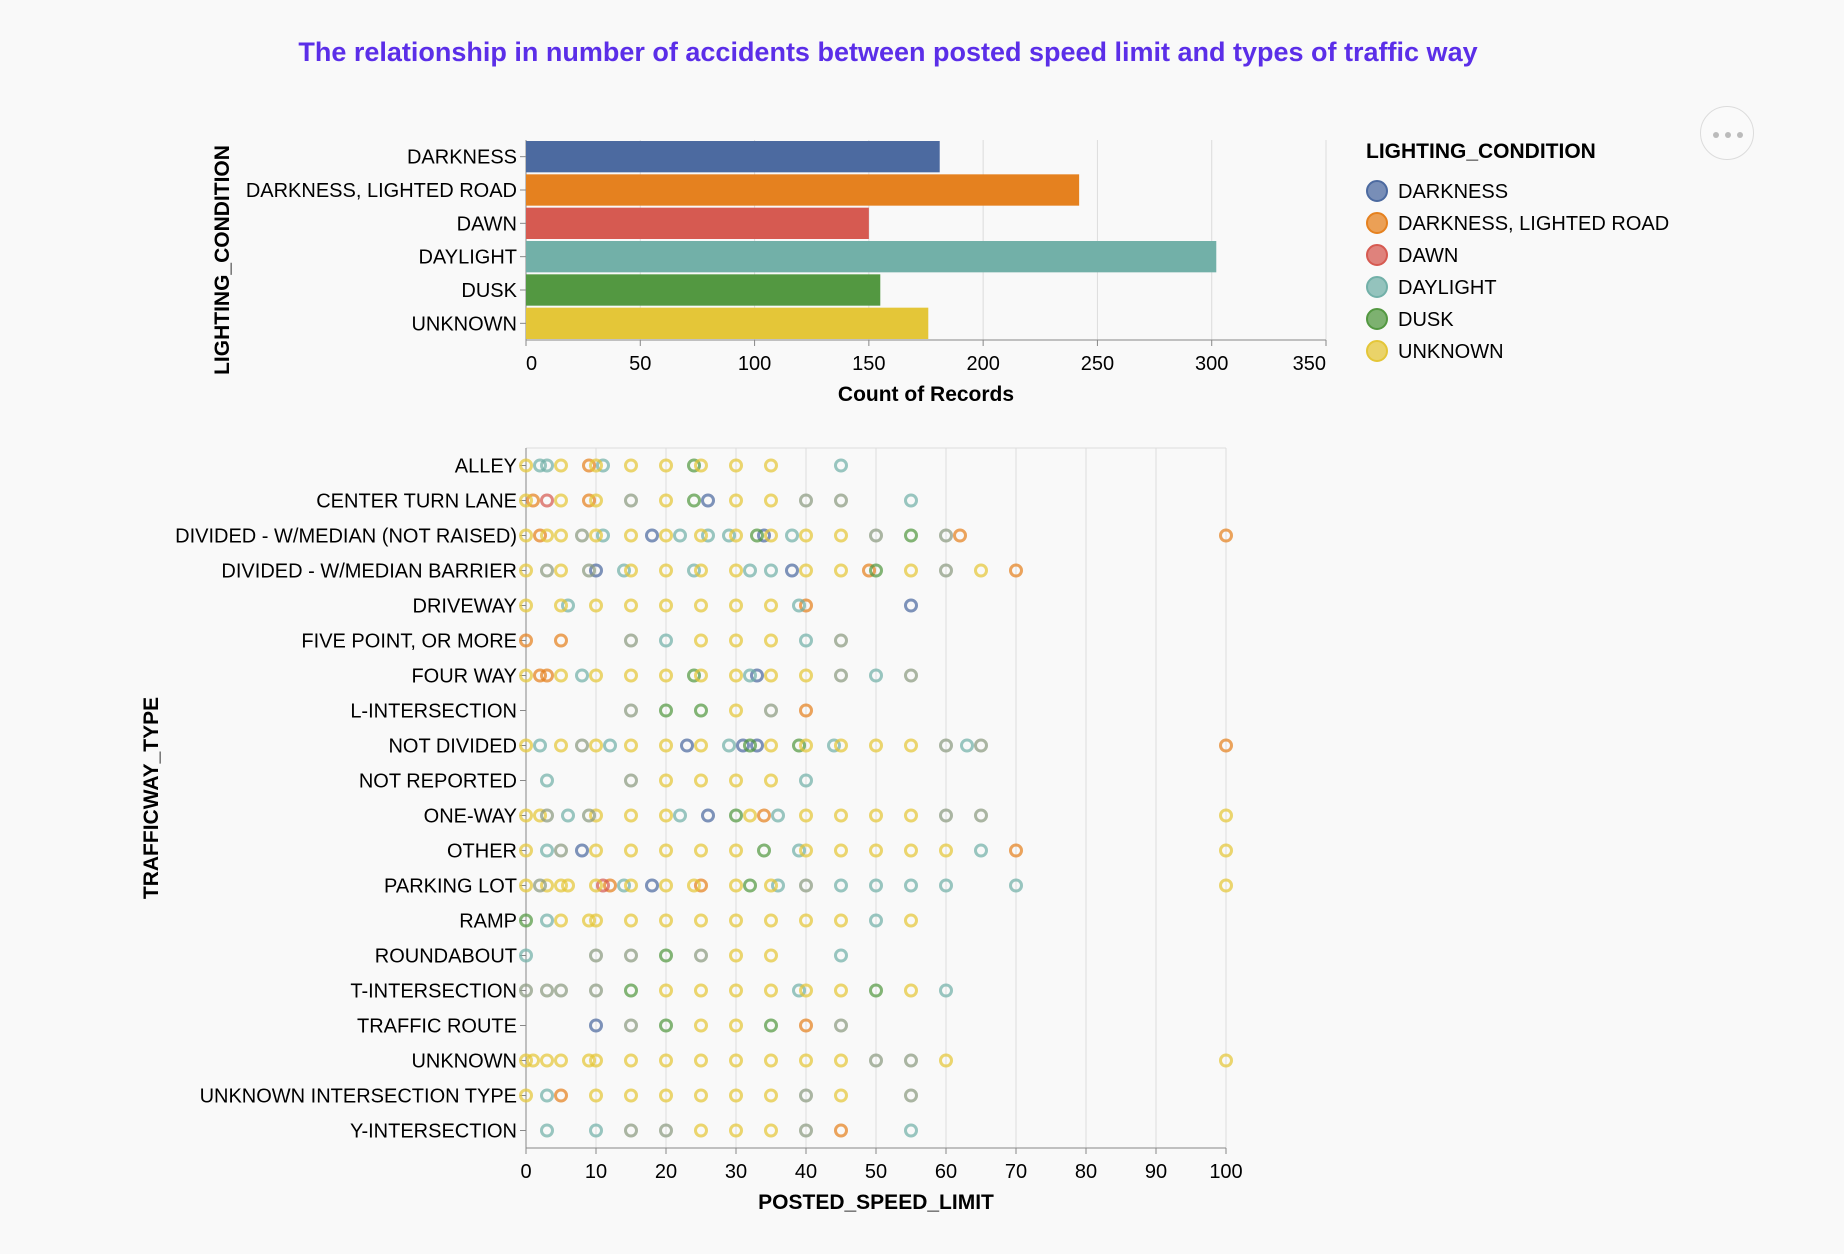 The width and height of the screenshot is (1844, 1254). What do you see at coordinates (1377, 351) in the screenshot?
I see `legend-swatch-unknown` at bounding box center [1377, 351].